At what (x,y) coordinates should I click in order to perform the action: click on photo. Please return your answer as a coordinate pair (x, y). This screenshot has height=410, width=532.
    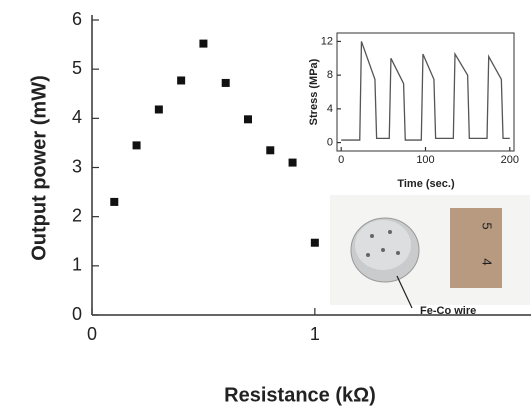
    Looking at the image, I should click on (430, 252).